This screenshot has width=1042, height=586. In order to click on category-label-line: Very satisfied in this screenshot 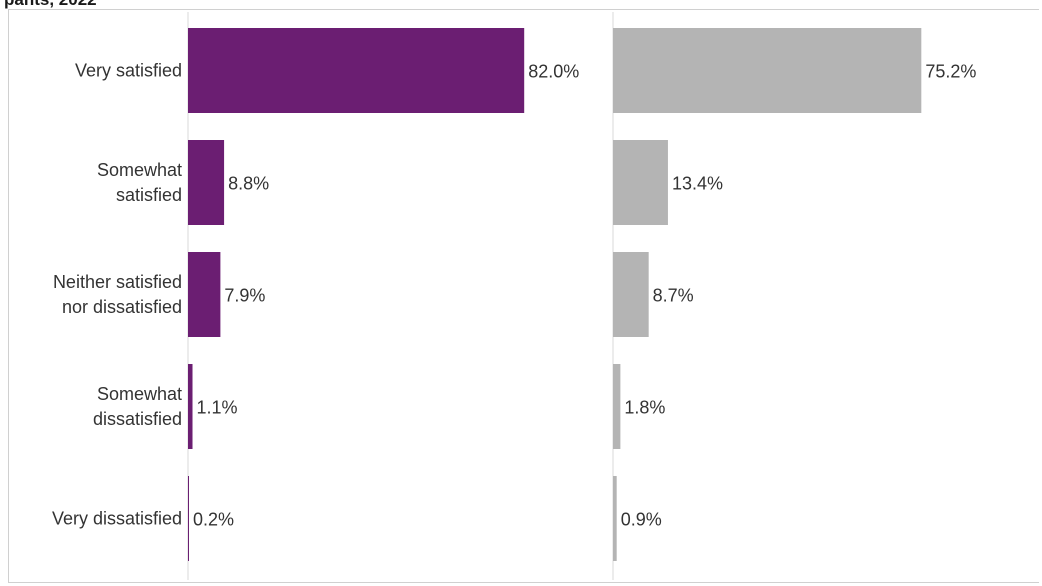, I will do `click(128, 71)`.